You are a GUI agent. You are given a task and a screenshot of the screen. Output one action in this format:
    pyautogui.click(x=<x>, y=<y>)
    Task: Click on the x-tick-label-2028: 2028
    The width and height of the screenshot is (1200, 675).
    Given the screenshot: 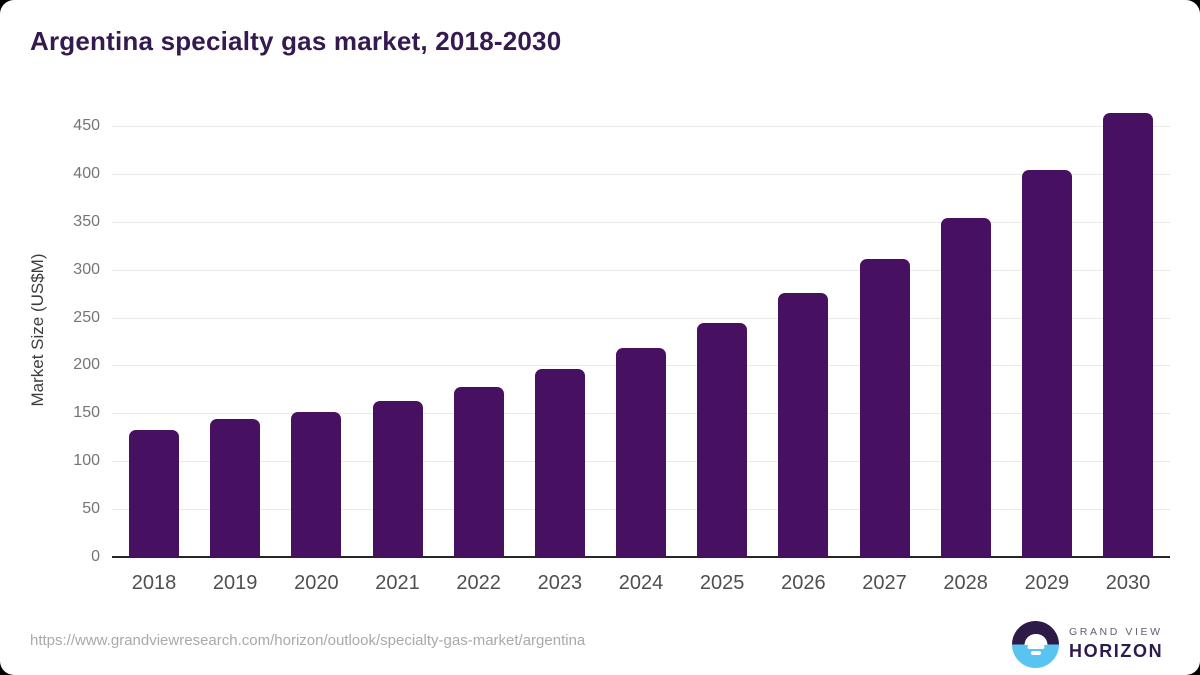 What is the action you would take?
    pyautogui.click(x=965, y=583)
    